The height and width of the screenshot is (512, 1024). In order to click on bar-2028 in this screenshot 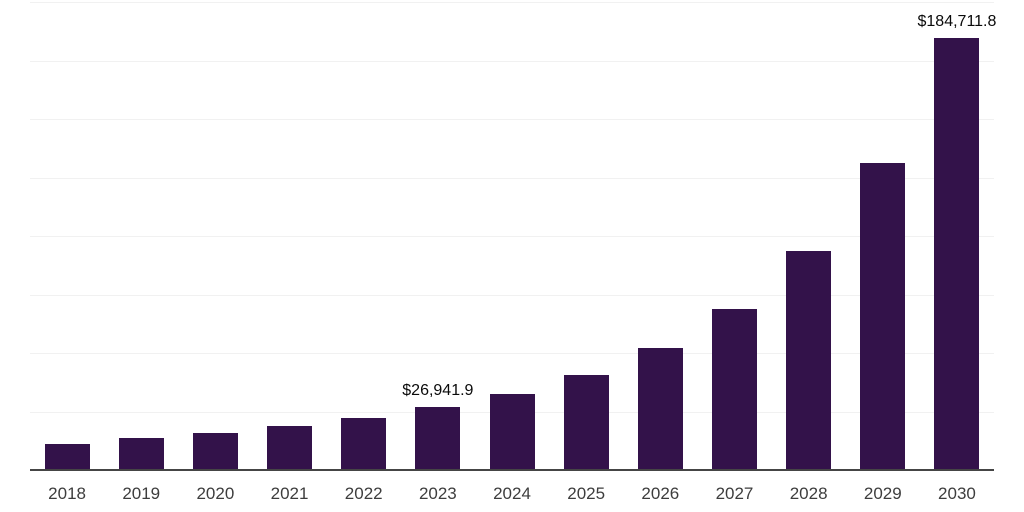, I will do `click(809, 360)`.